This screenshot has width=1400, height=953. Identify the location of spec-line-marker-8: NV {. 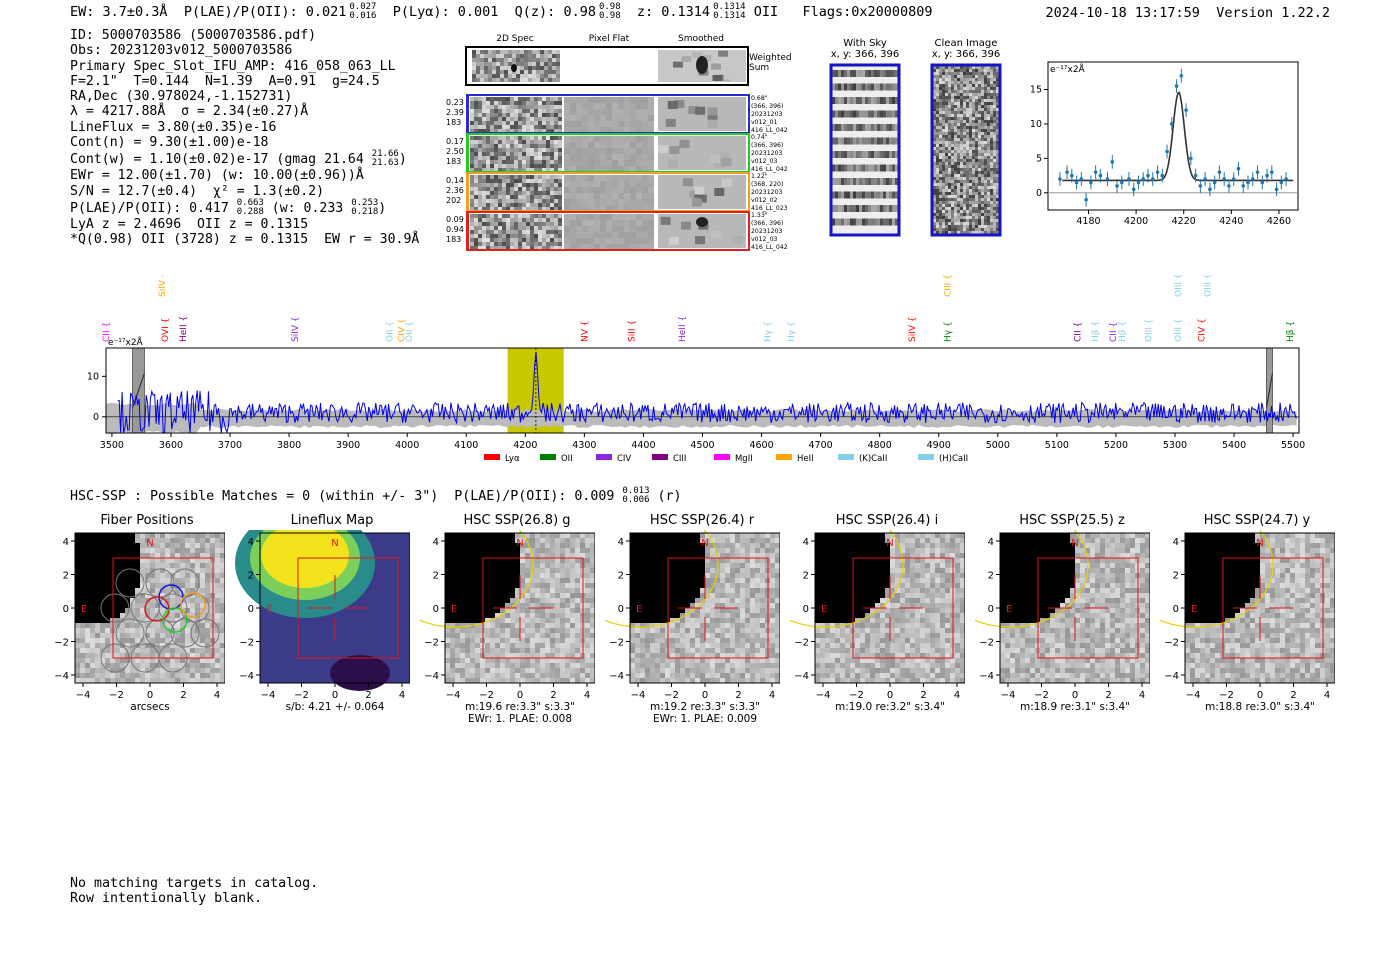
(585, 331).